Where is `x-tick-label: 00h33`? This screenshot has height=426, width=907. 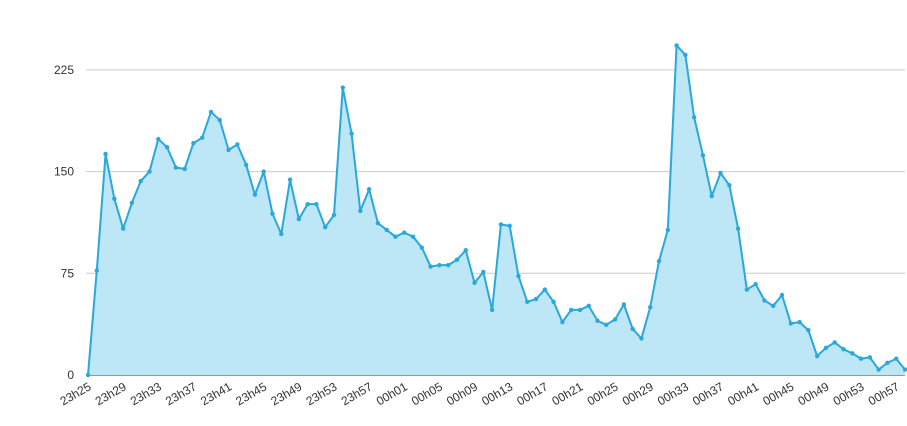
x-tick-label: 00h33 is located at coordinates (673, 393).